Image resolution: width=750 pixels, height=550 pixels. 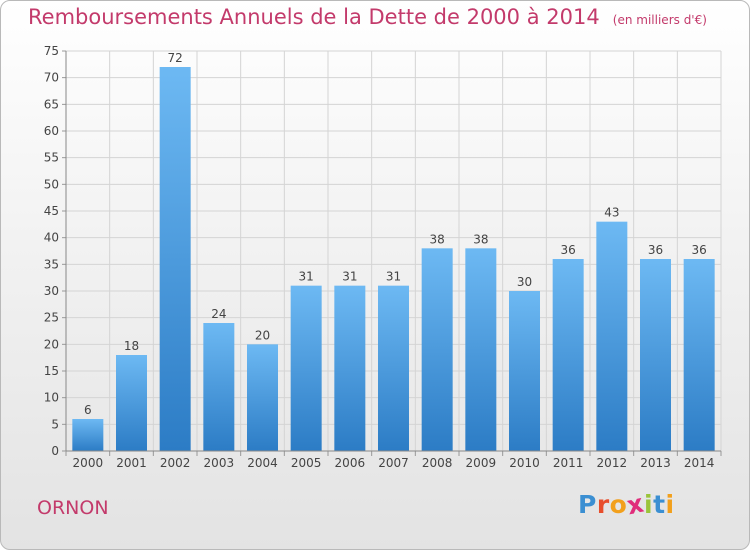 What do you see at coordinates (306, 368) in the screenshot?
I see `bar-2005` at bounding box center [306, 368].